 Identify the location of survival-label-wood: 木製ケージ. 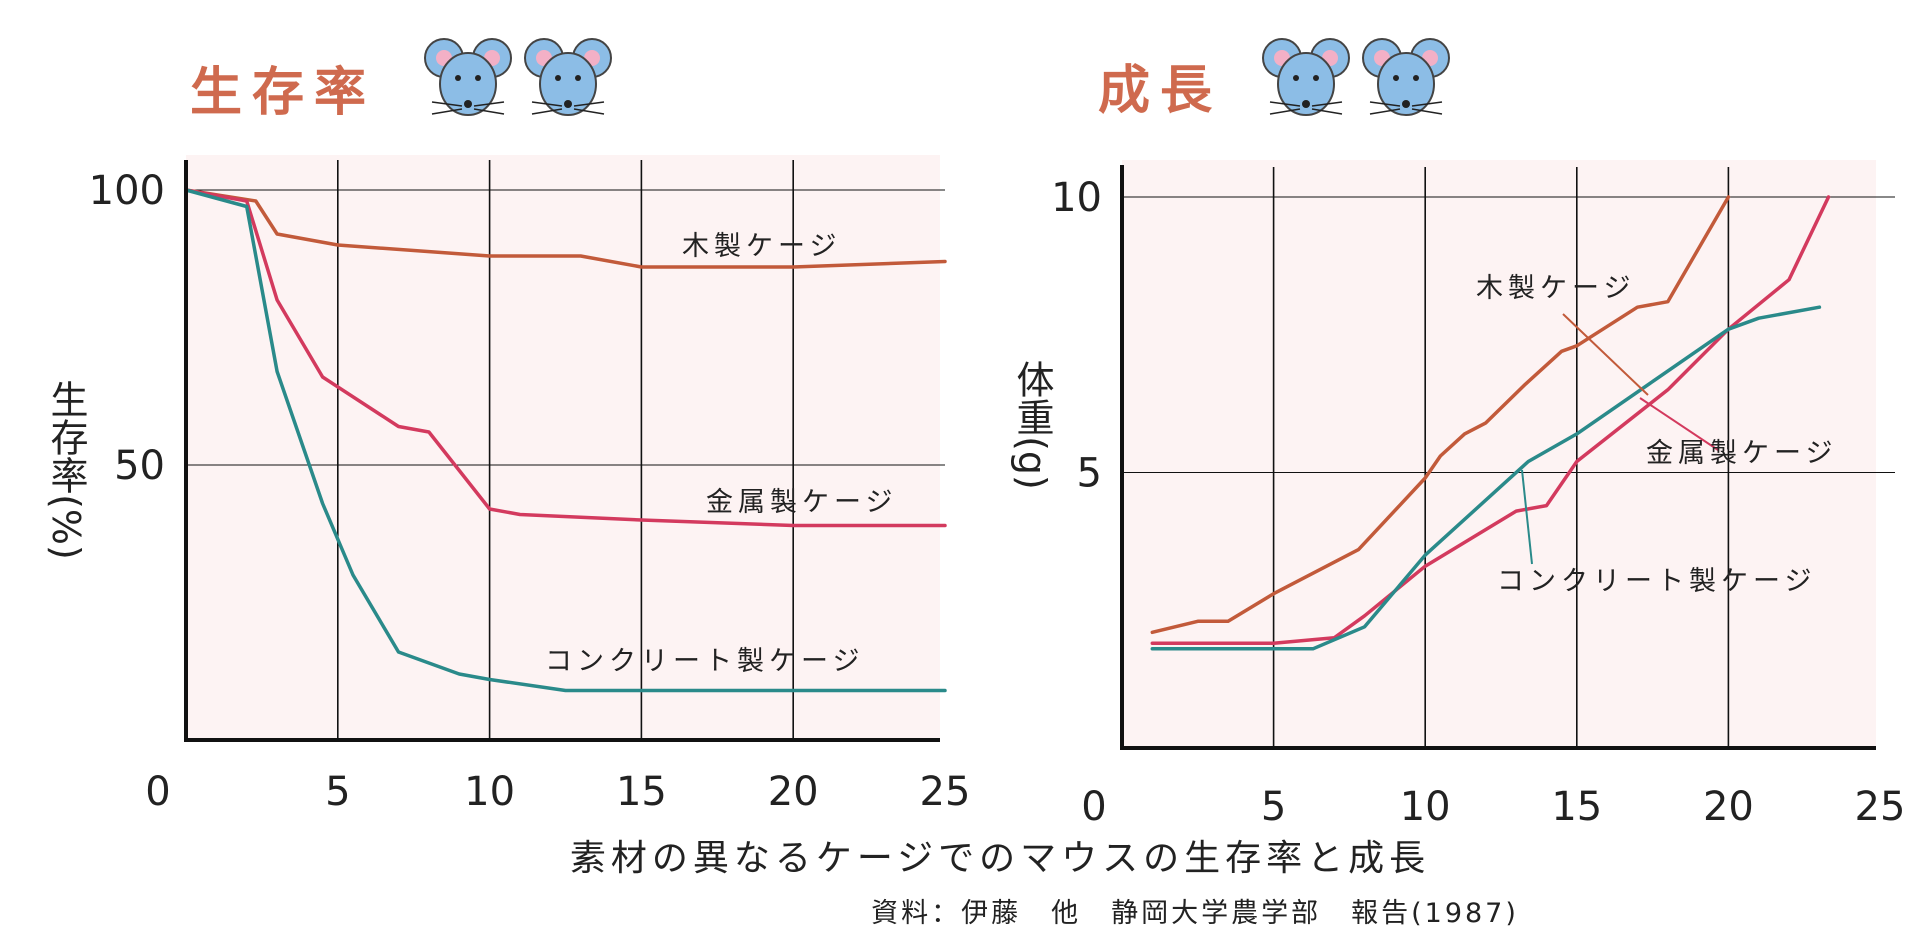
(761, 246).